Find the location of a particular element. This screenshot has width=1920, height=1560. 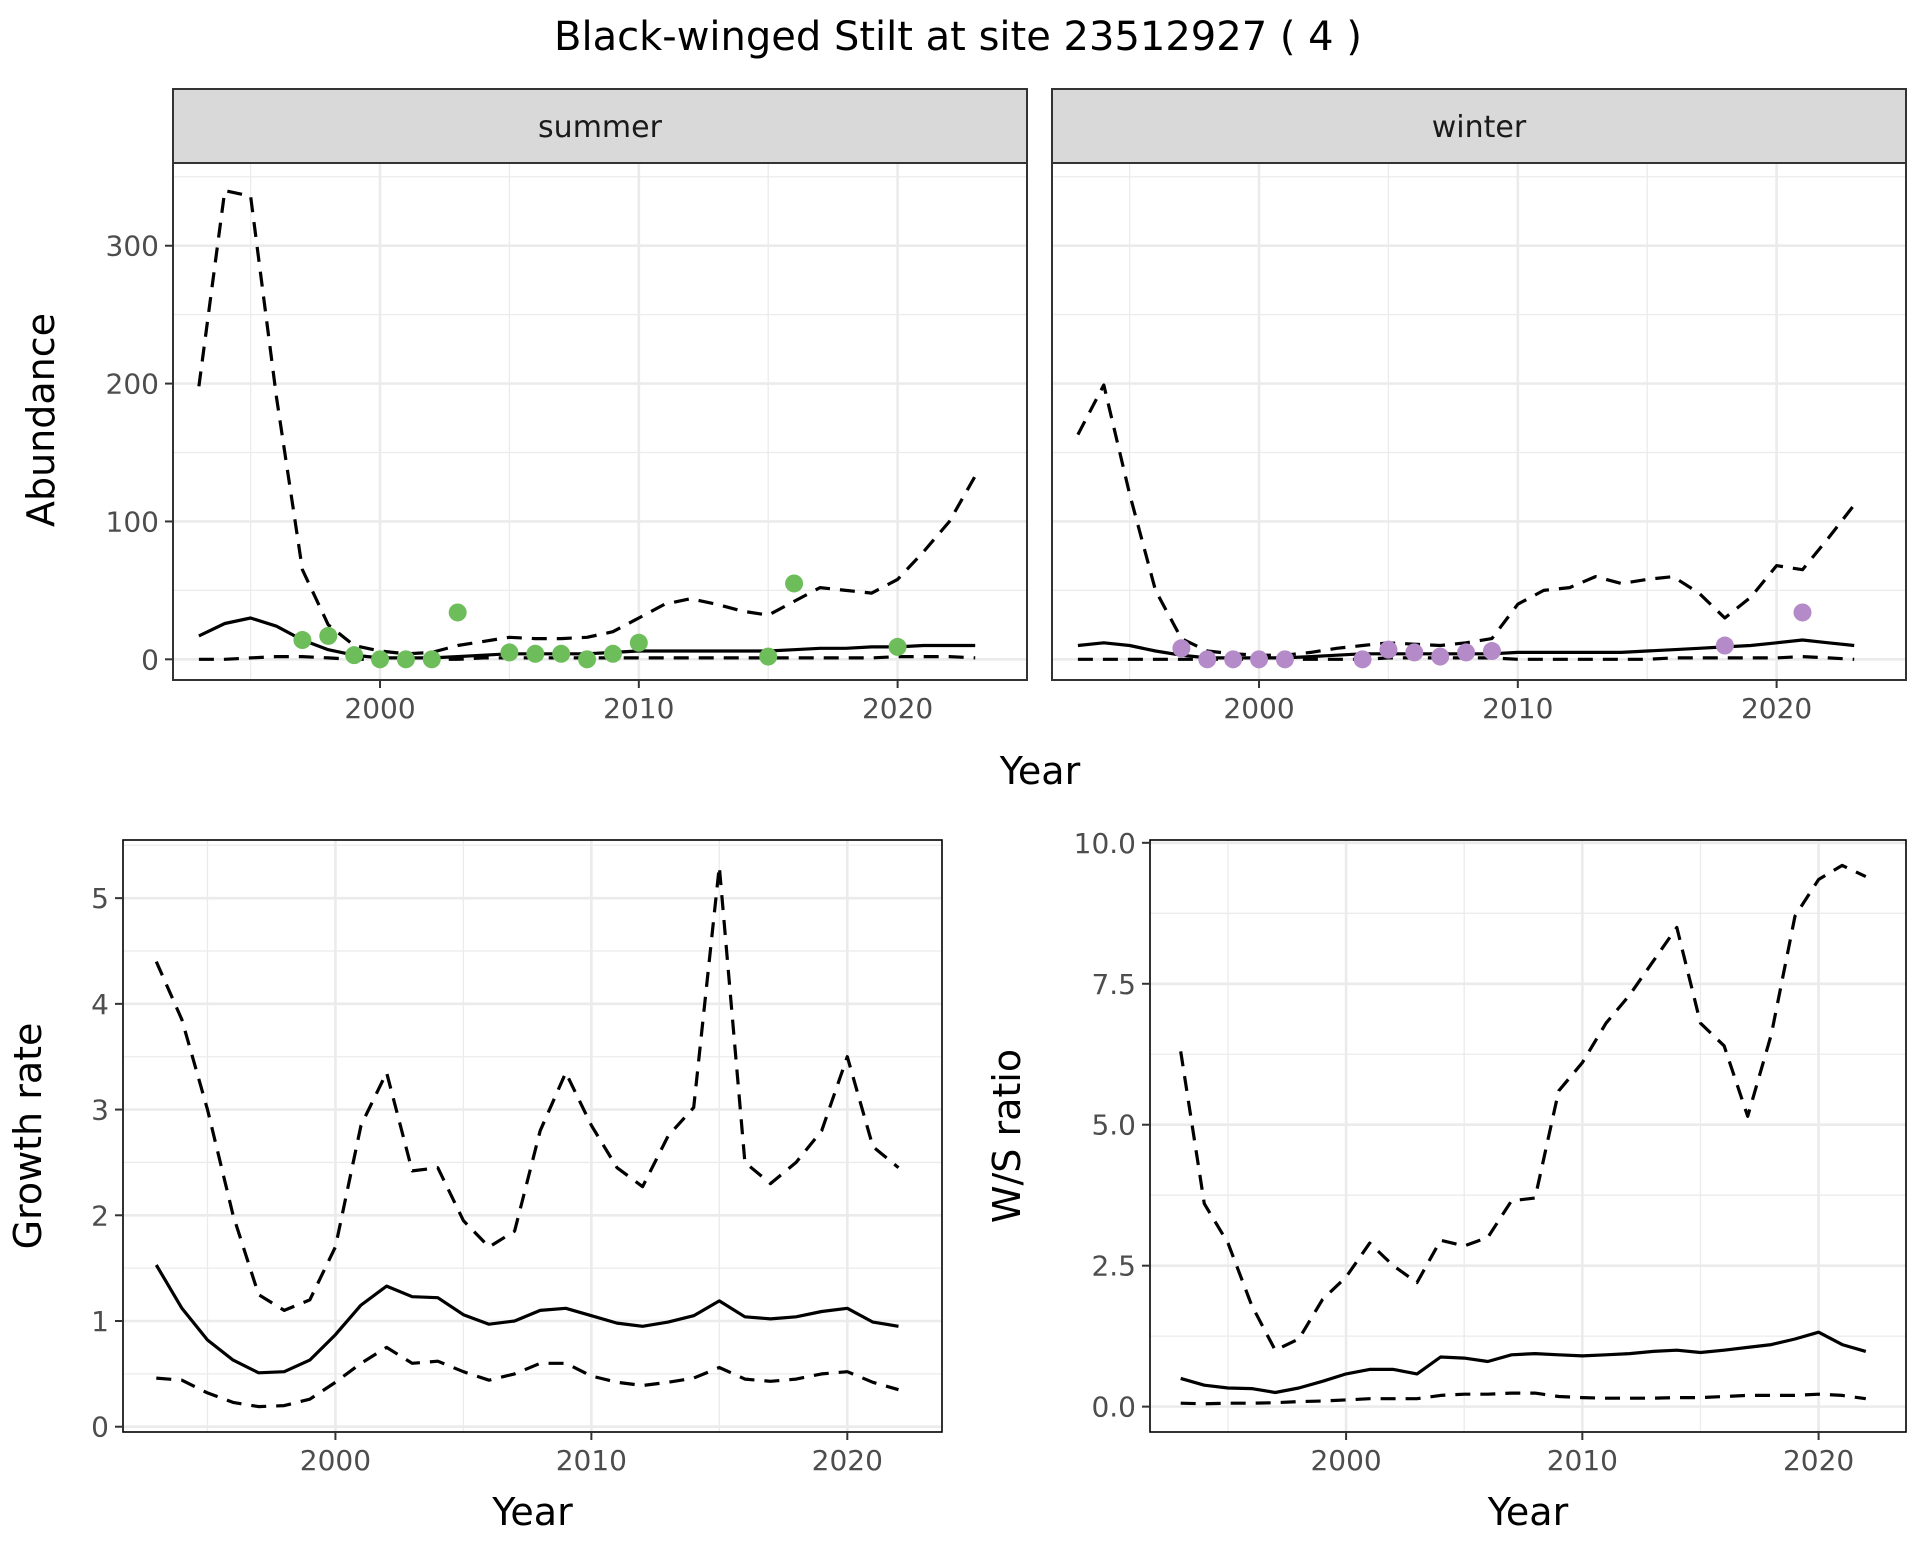

y-tick-label: 7.5 is located at coordinates (1113, 984).